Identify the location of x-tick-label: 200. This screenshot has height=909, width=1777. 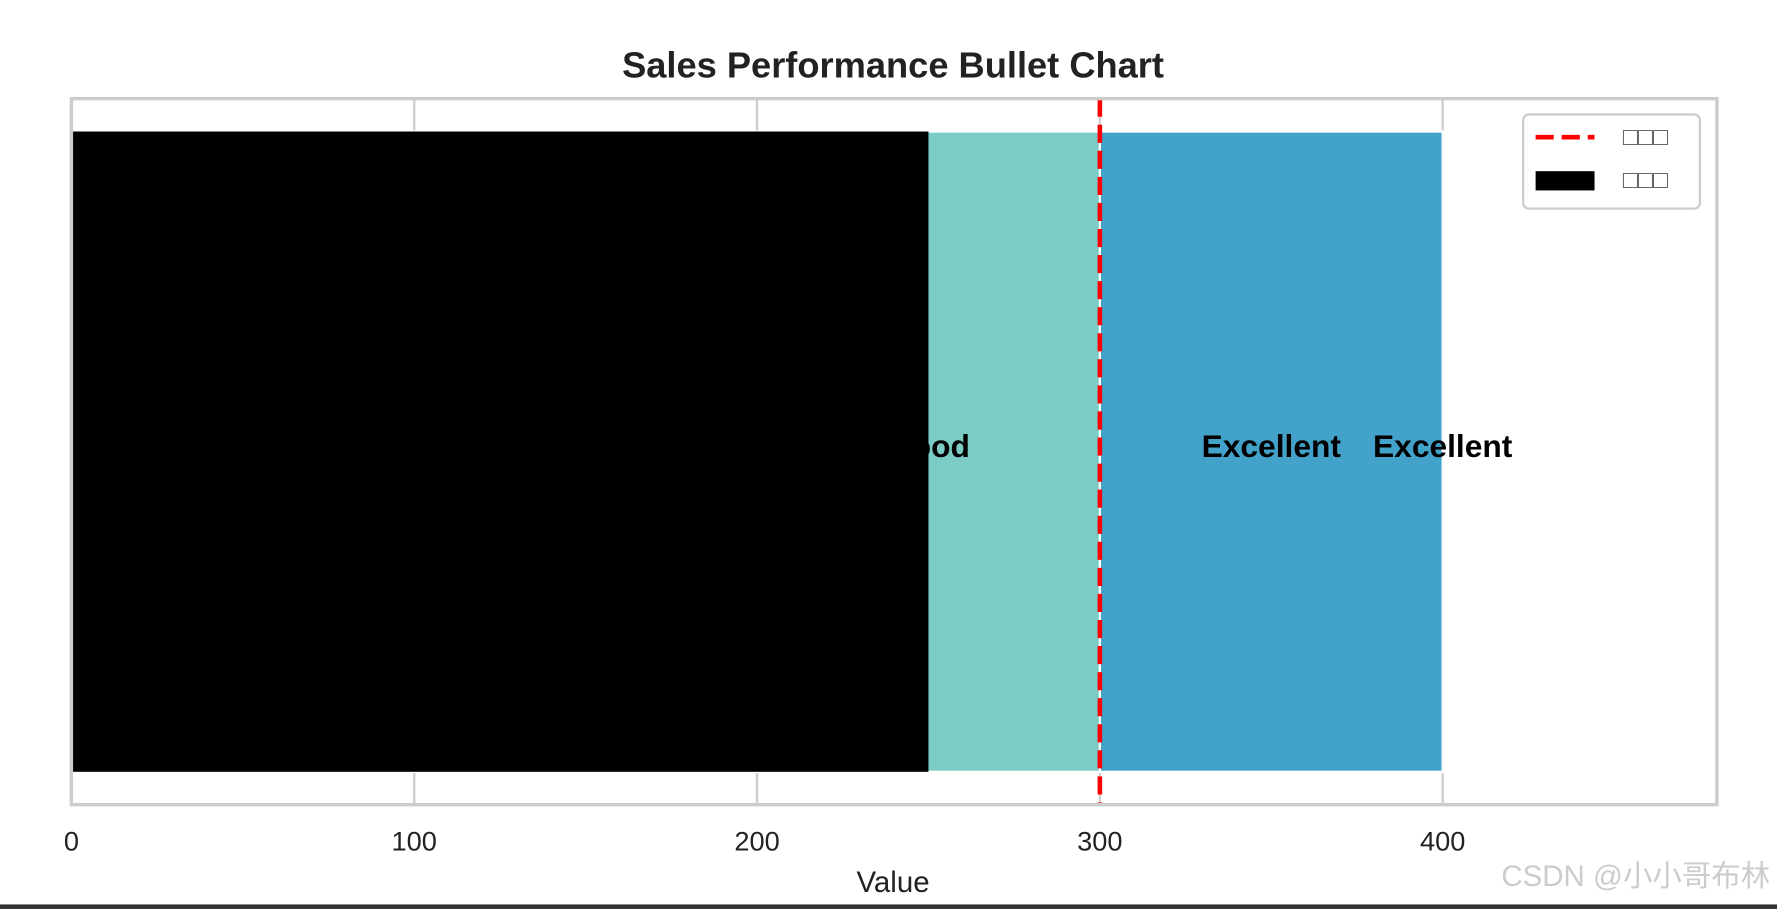
(756, 840).